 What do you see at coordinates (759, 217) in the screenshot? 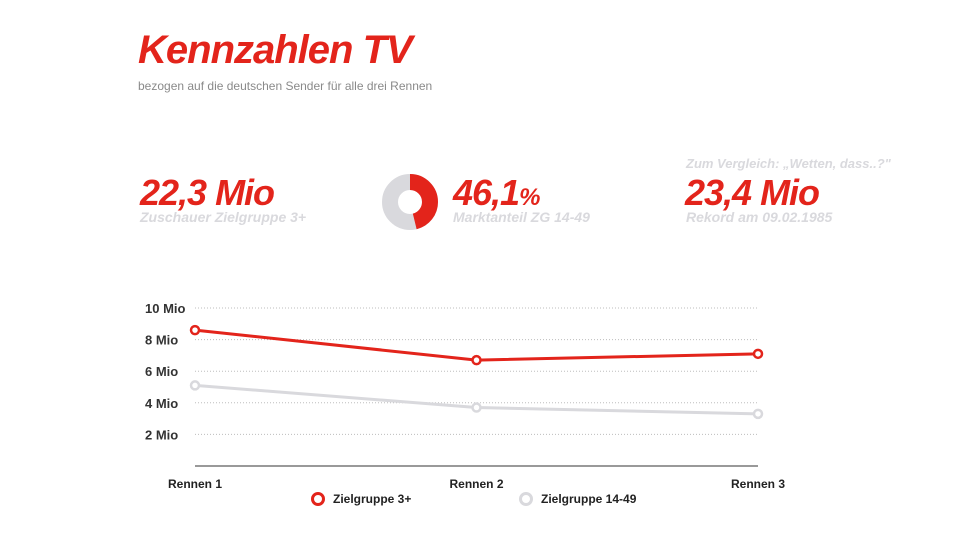
I see `record-label: Rekord am 09.02.1985` at bounding box center [759, 217].